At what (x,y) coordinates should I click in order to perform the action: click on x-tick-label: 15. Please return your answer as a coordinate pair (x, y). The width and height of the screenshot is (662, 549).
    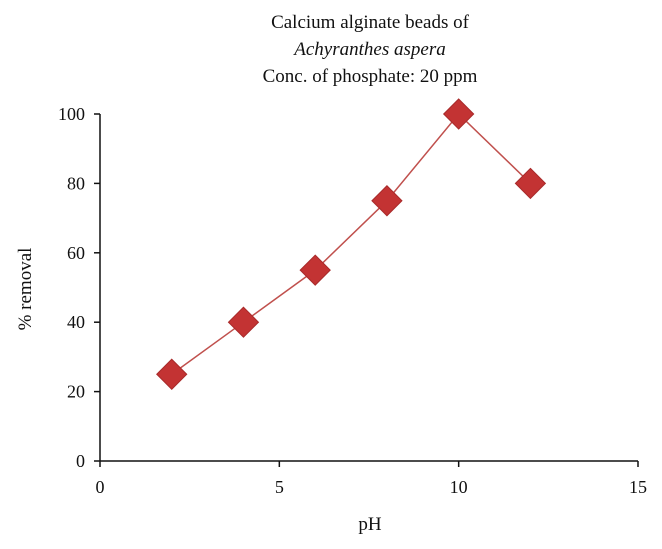
    Looking at the image, I should click on (638, 487).